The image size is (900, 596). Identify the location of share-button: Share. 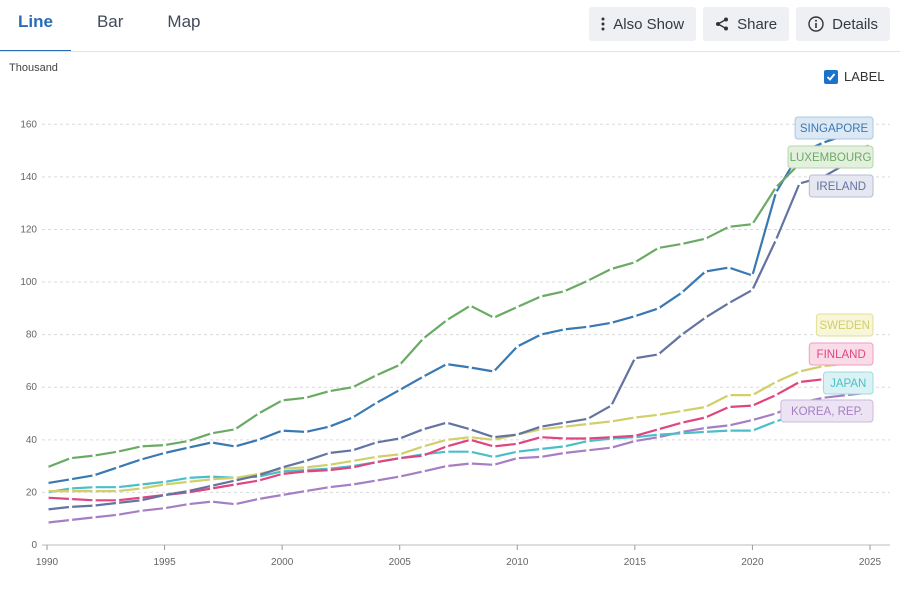
(746, 24).